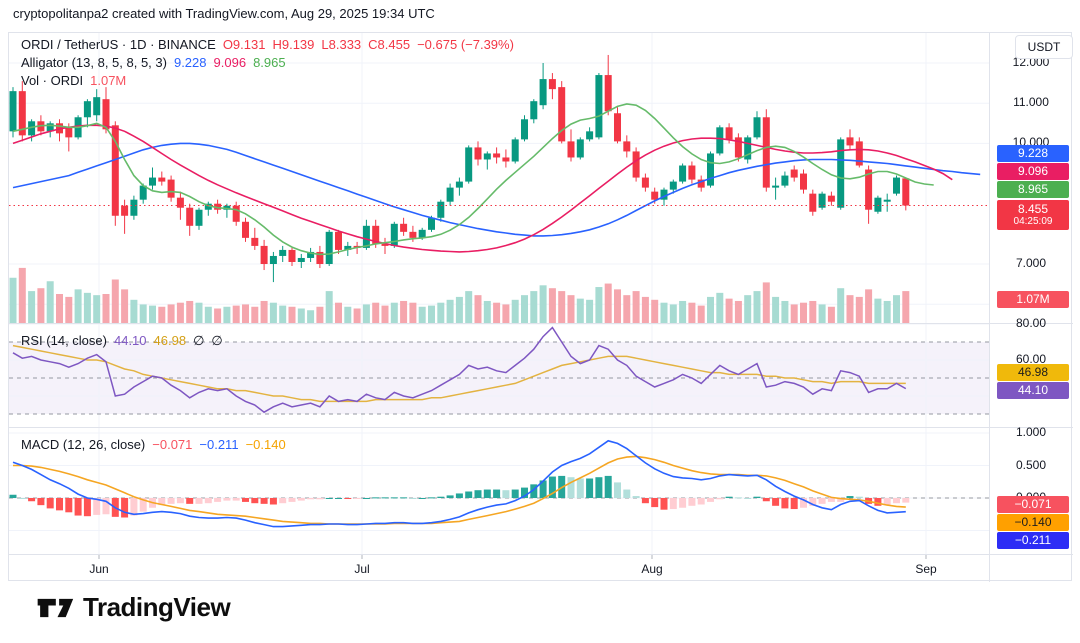 Image resolution: width=1080 pixels, height=643 pixels. Describe the element at coordinates (269, 62) in the screenshot. I see `alligator-lips-value: 8.965` at that location.